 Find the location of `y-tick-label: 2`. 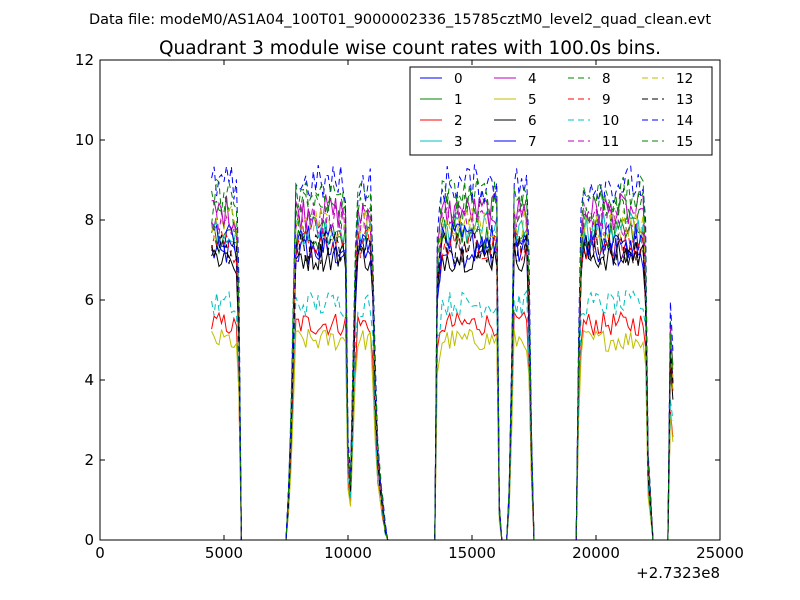

y-tick-label: 2 is located at coordinates (89, 460).